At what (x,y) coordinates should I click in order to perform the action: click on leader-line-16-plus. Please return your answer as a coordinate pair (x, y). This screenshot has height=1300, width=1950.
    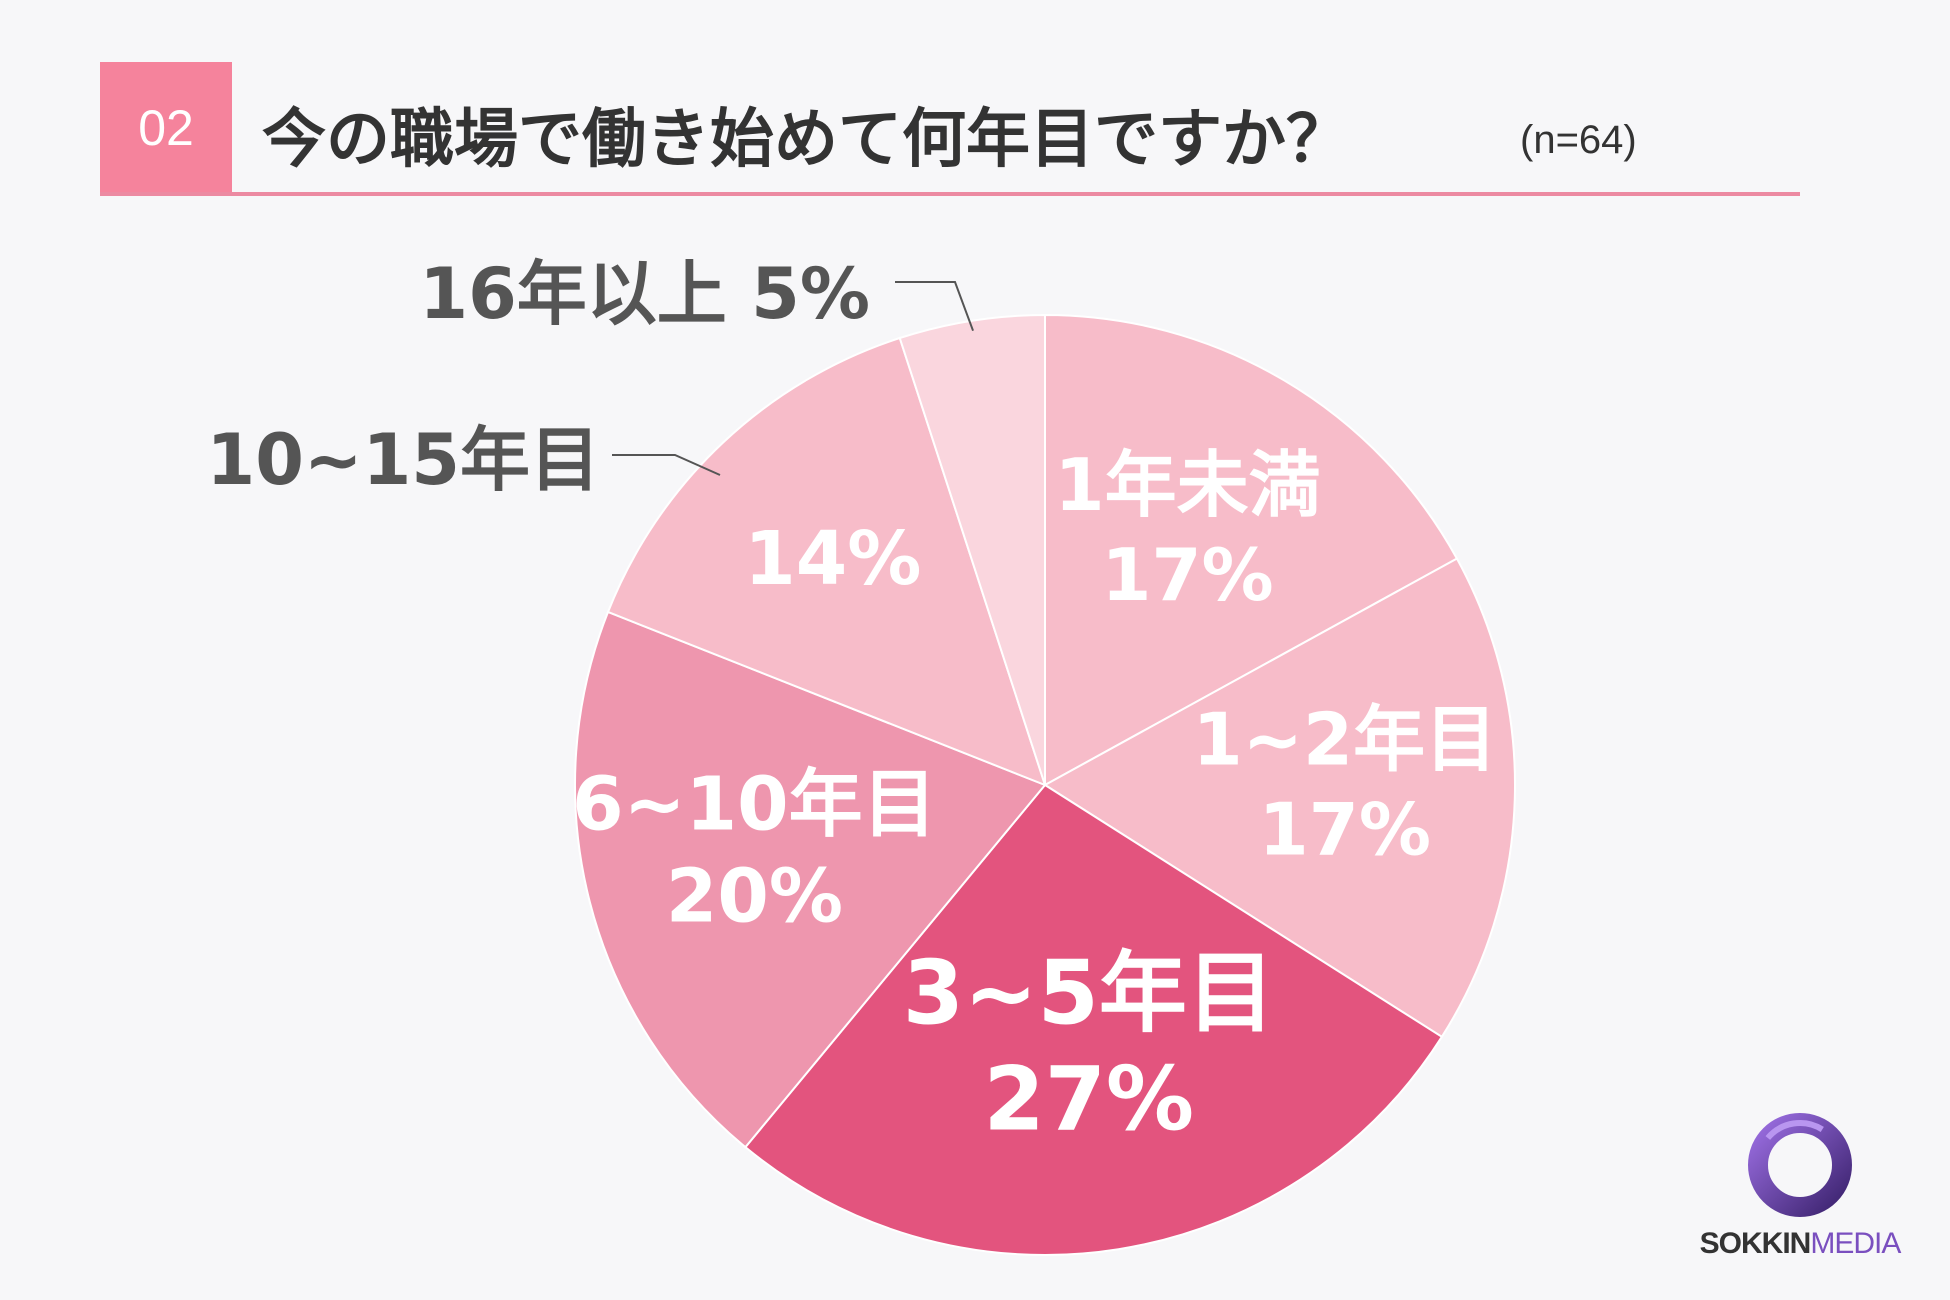
    Looking at the image, I should click on (934, 306).